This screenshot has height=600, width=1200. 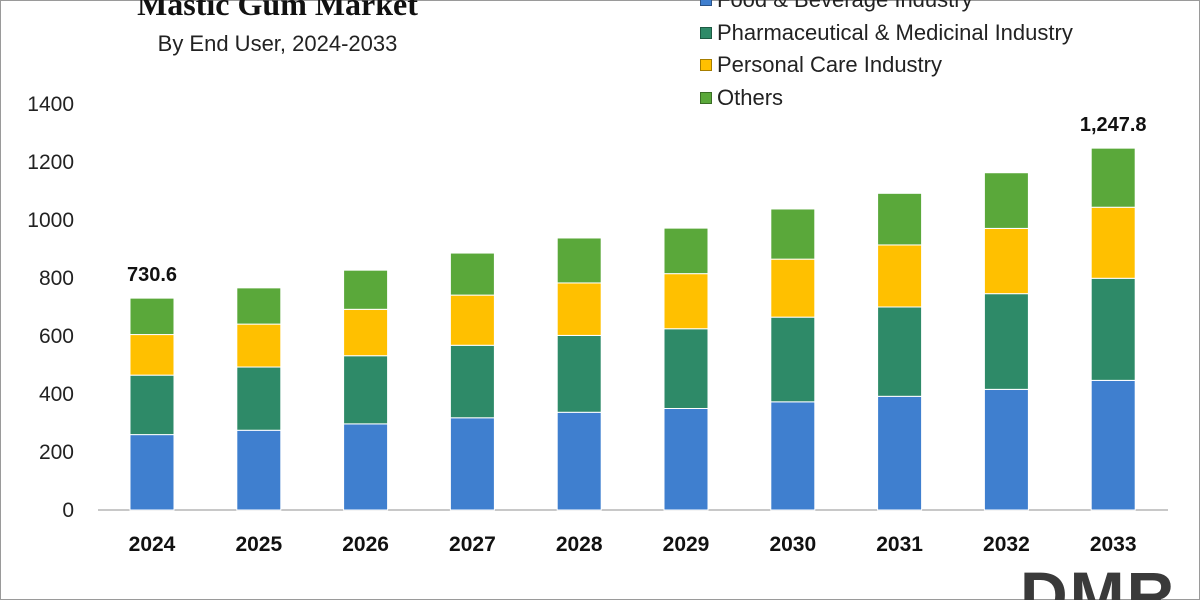 What do you see at coordinates (277, 11) in the screenshot?
I see `chart-title: Mastic Gum Market` at bounding box center [277, 11].